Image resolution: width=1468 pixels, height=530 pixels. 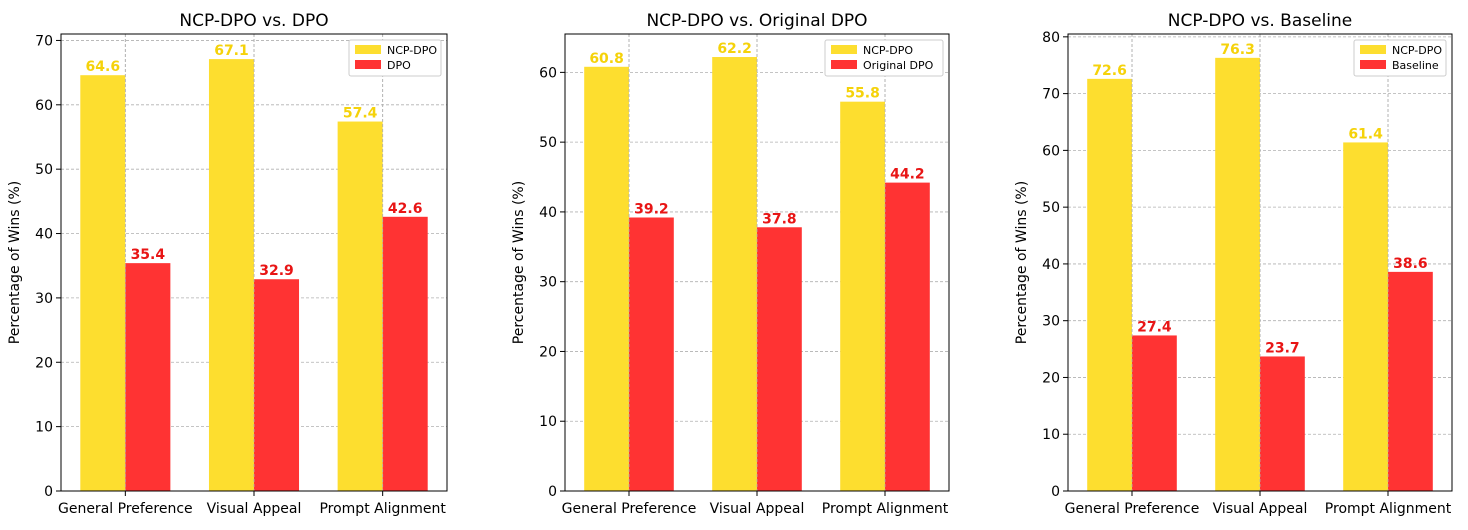 I want to click on chart-title: NCP-DPO vs. Original DPO, so click(x=756, y=21).